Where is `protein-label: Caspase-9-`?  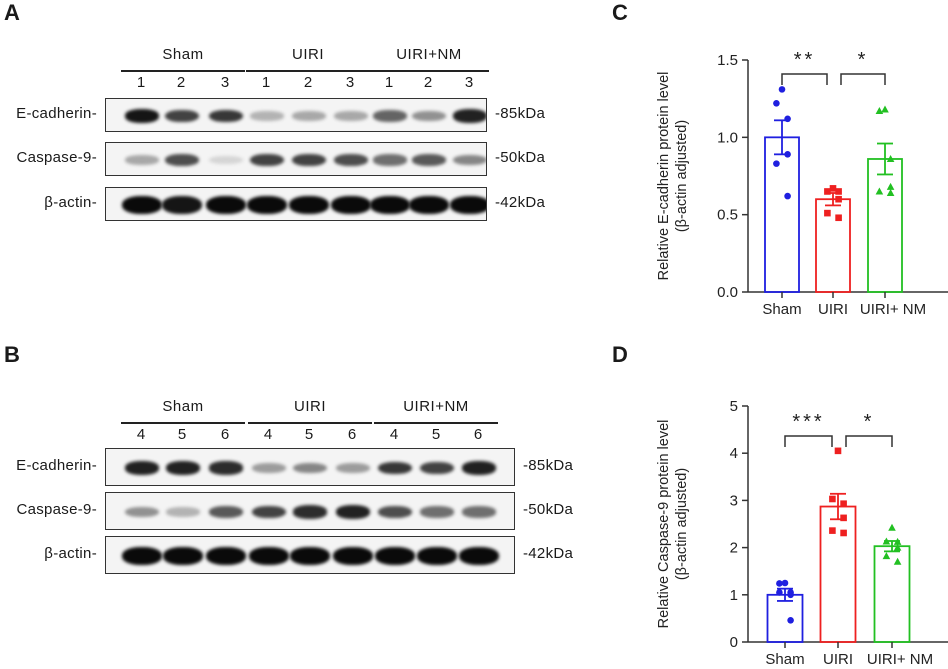
protein-label: Caspase-9- is located at coordinates (56, 157).